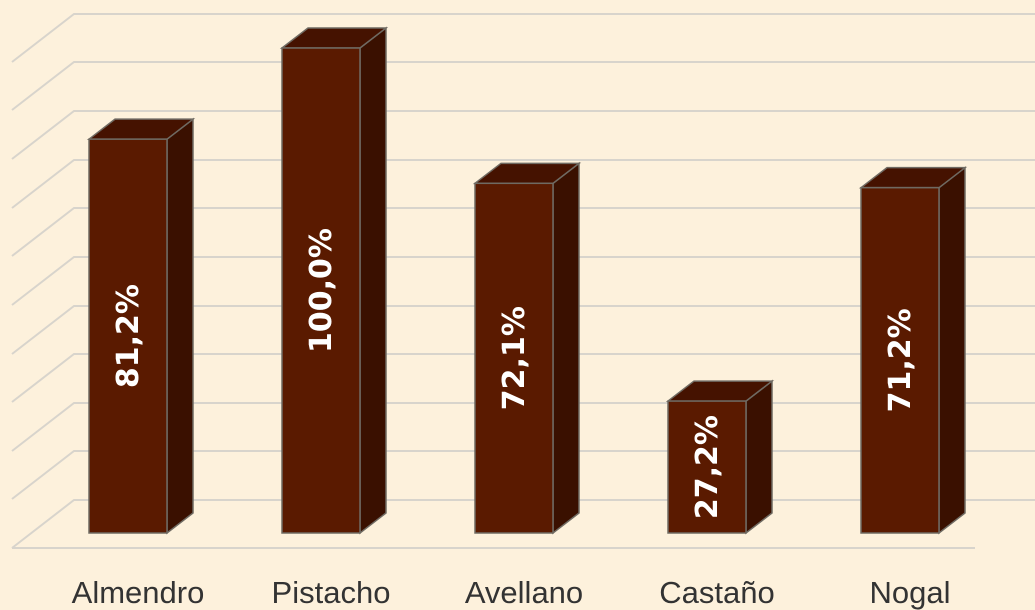  I want to click on bar-nogal: 71,2%, so click(913, 350).